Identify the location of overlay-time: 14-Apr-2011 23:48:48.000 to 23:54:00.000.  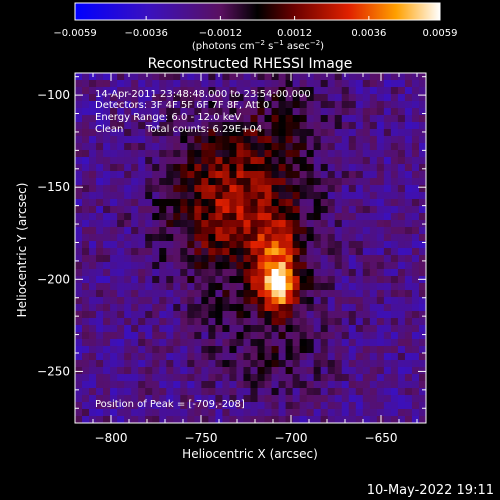
(203, 94).